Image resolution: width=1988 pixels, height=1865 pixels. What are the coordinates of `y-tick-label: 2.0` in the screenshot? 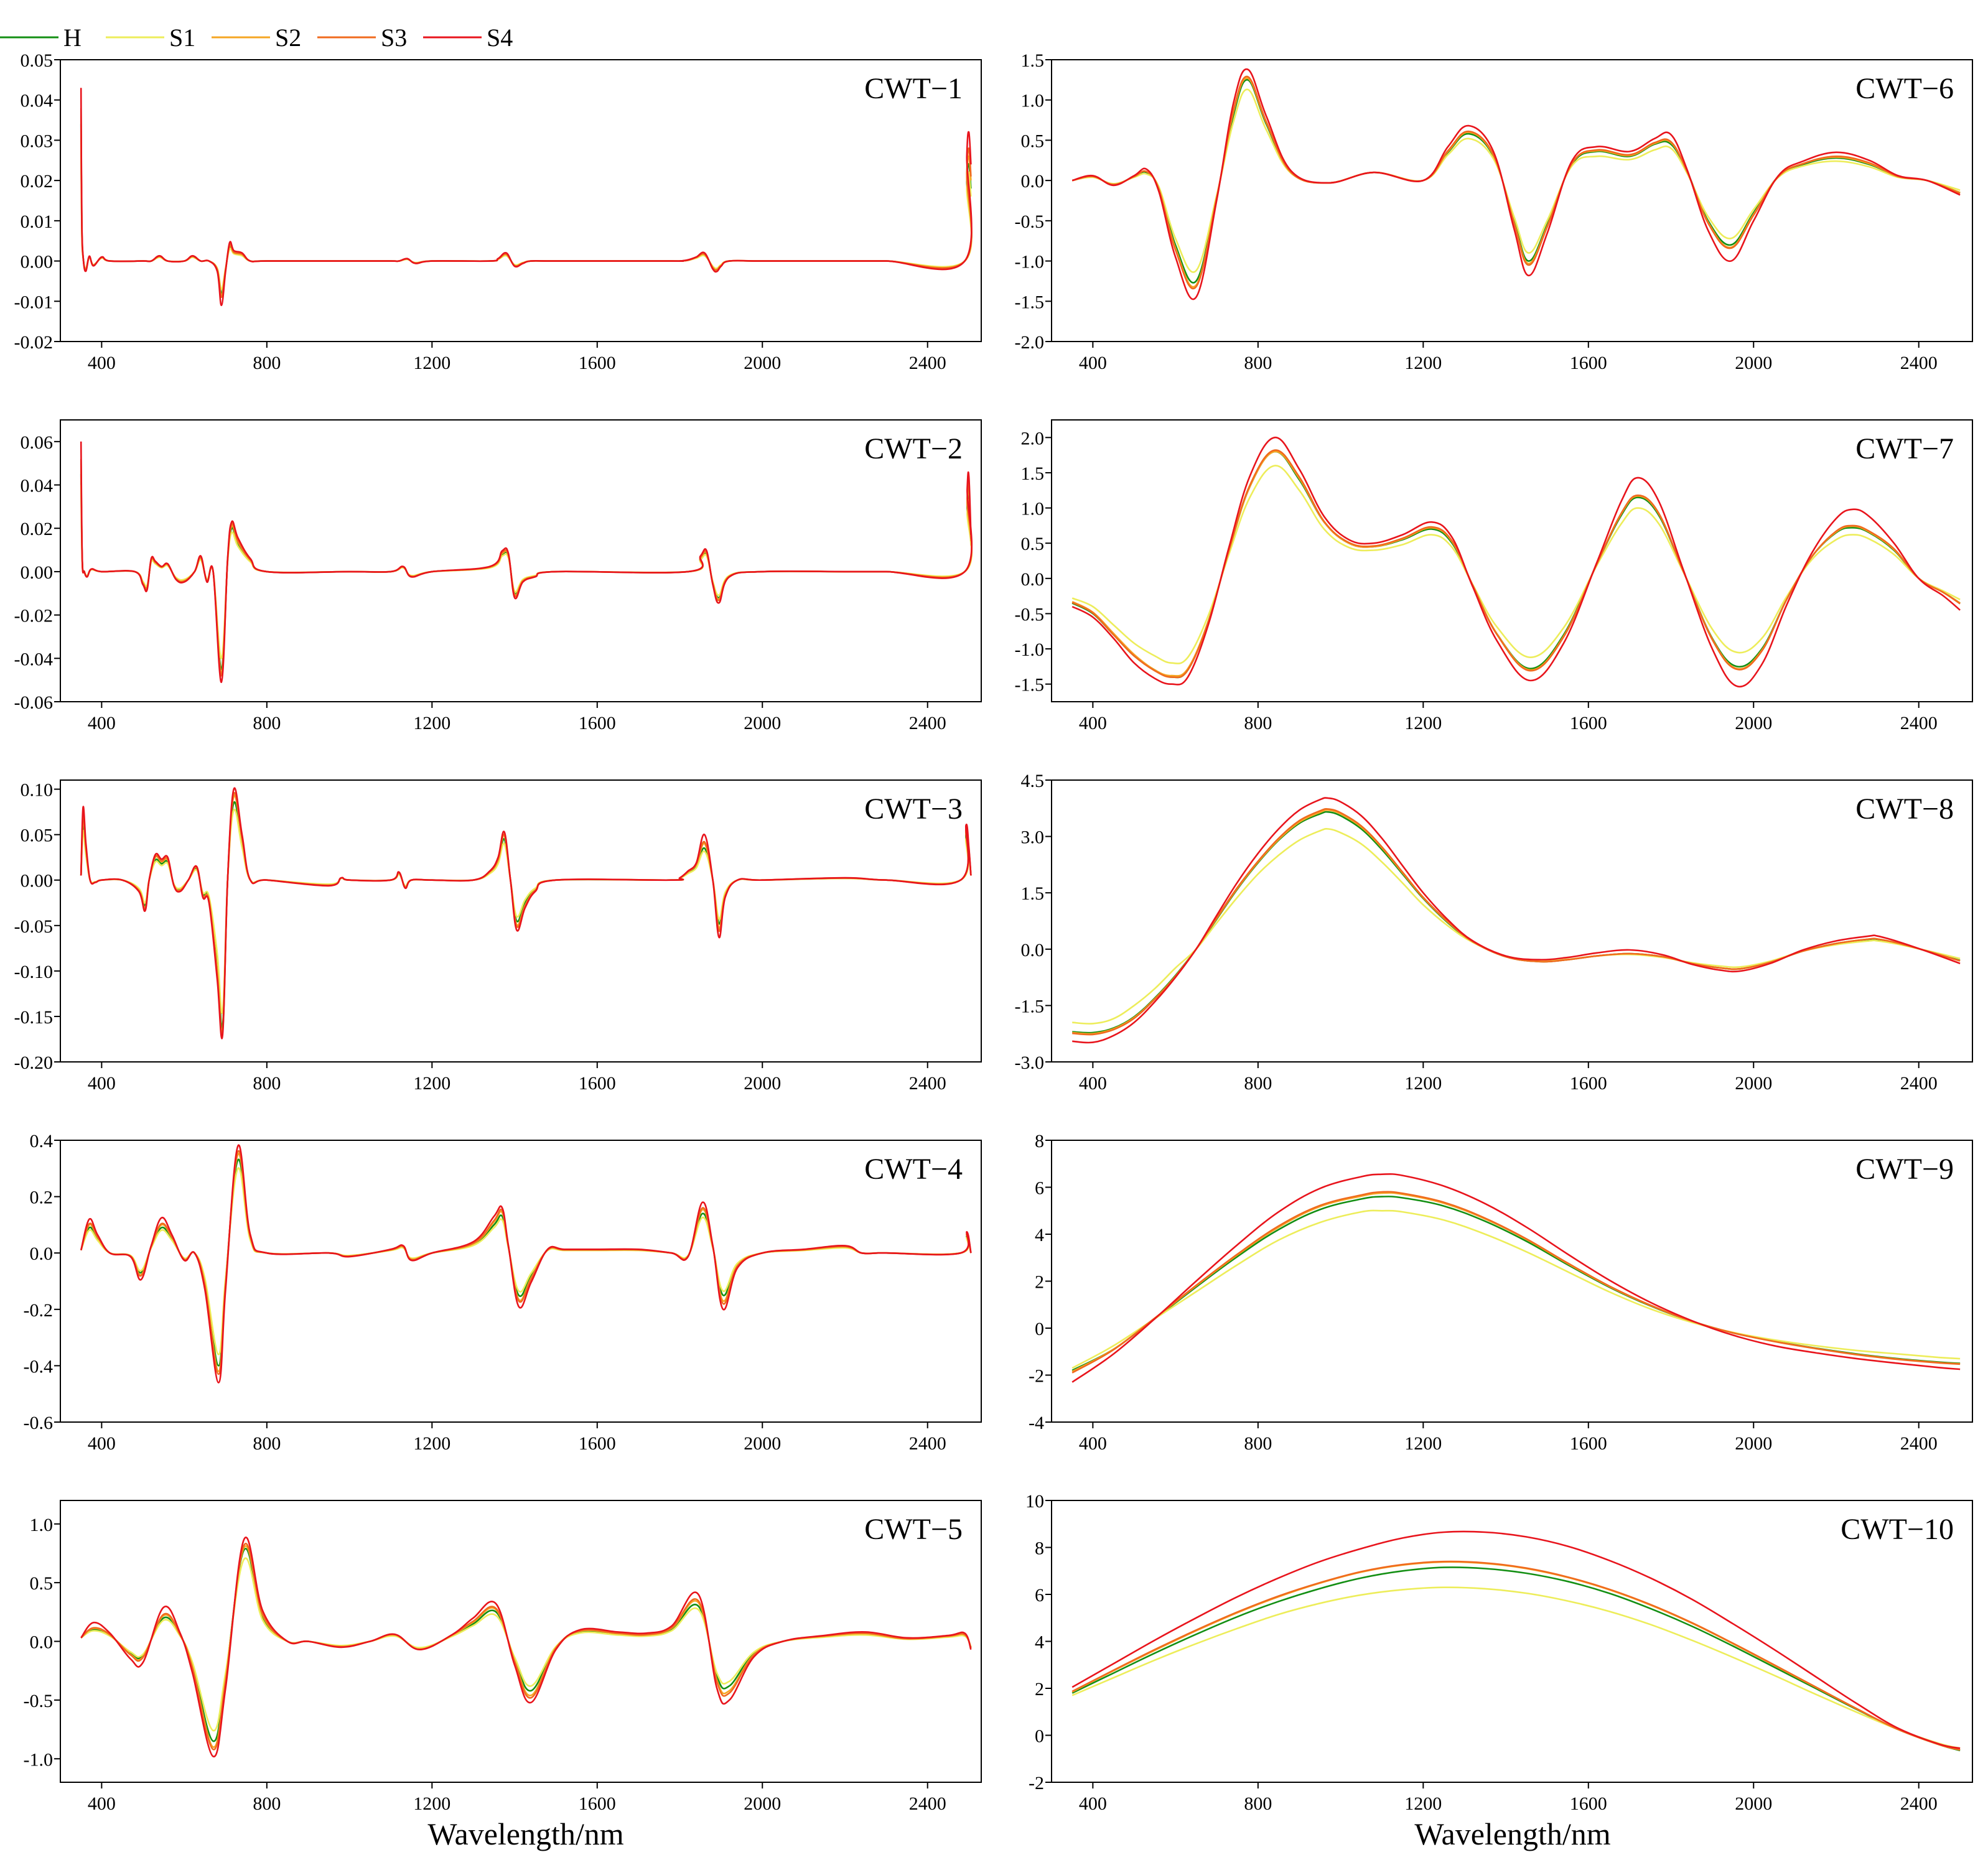 It's located at (1033, 438).